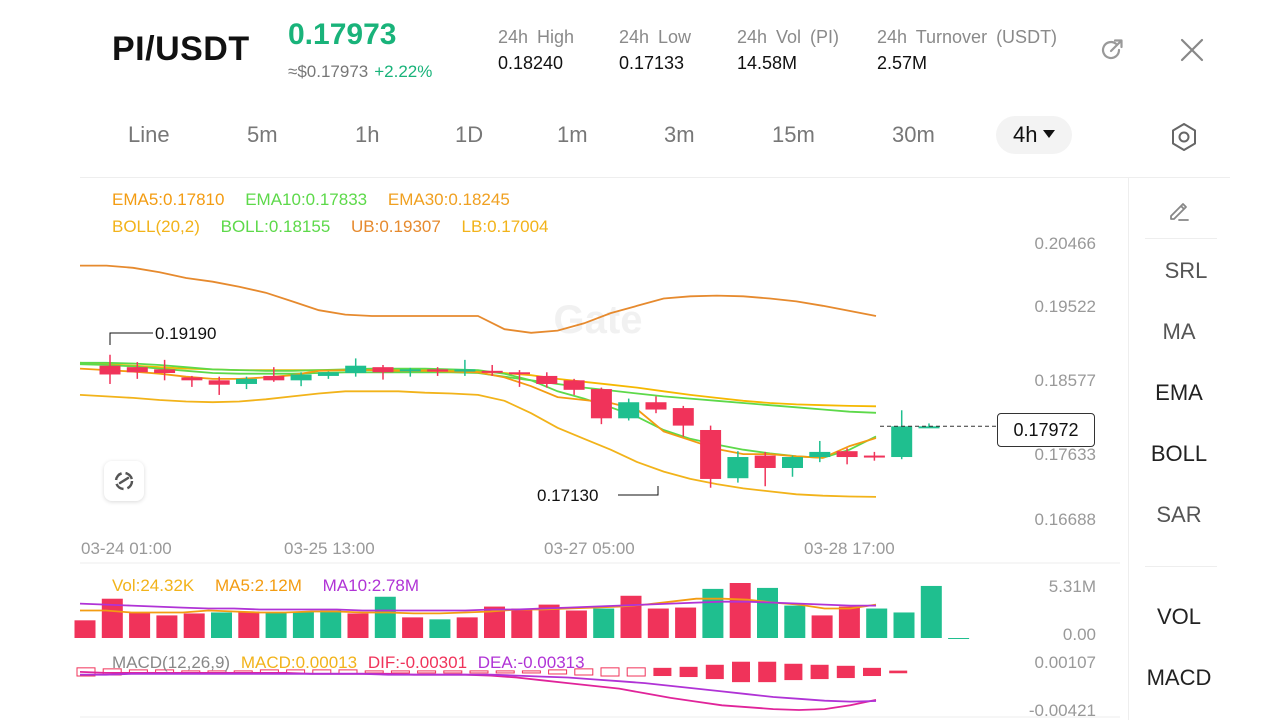 Image resolution: width=1280 pixels, height=721 pixels. I want to click on ema5-line, so click(478, 413).